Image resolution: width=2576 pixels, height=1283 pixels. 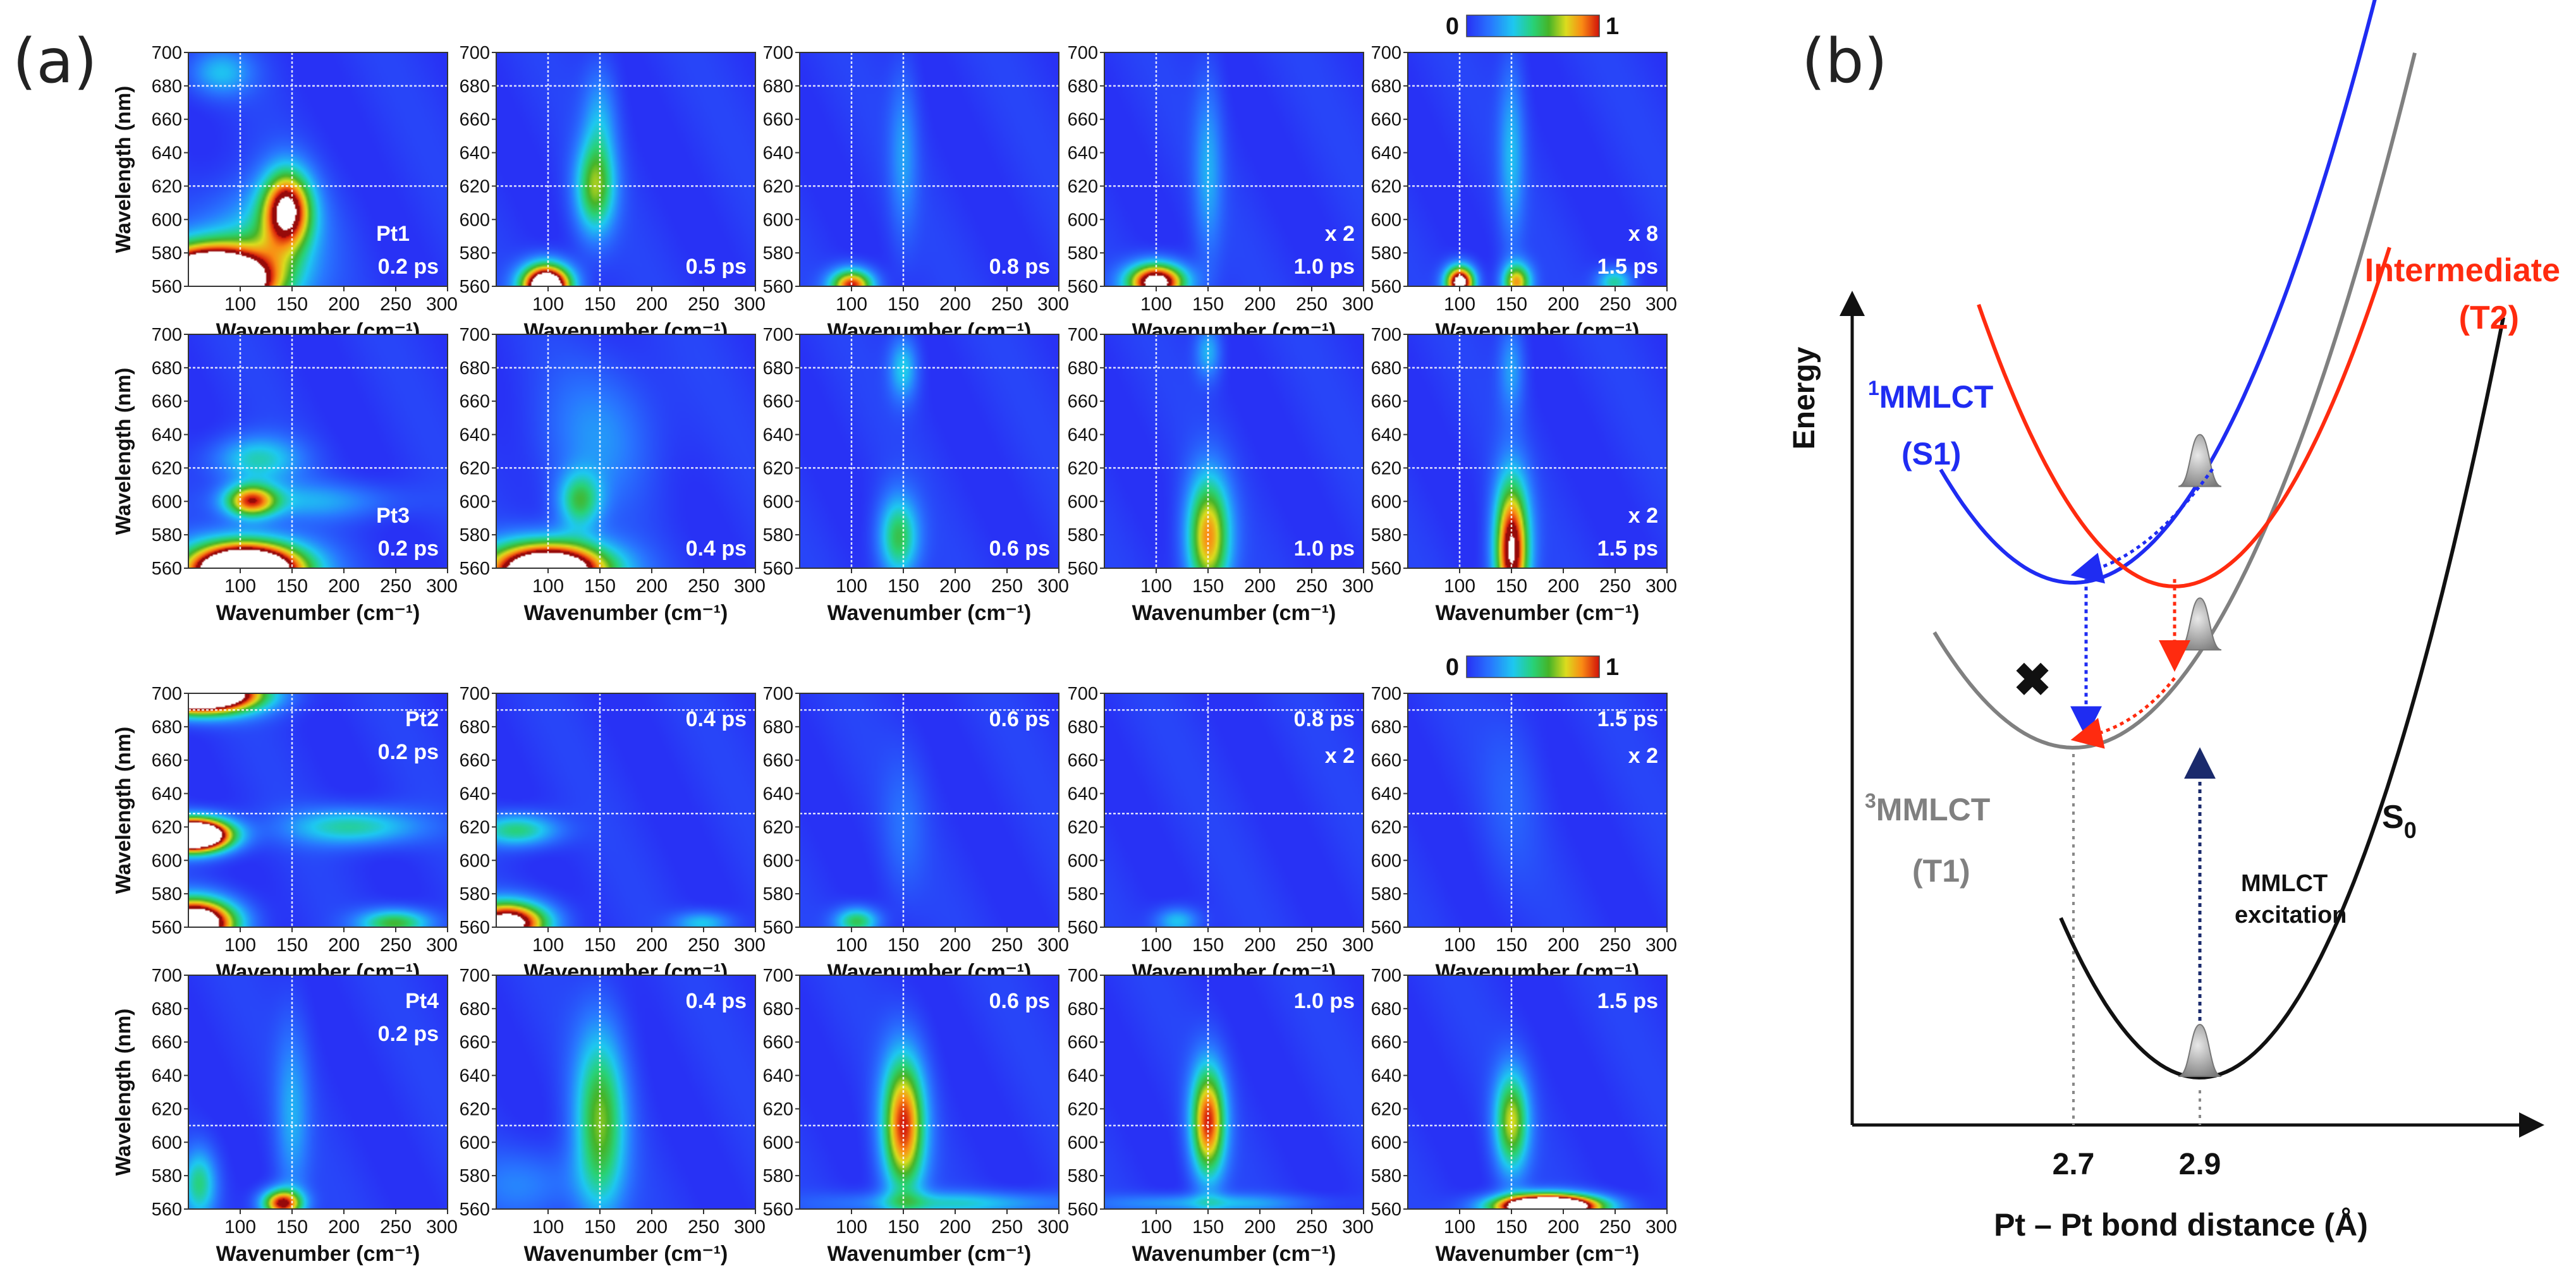 I want to click on y-axis-title: Wavelength (nm), so click(x=123, y=1092).